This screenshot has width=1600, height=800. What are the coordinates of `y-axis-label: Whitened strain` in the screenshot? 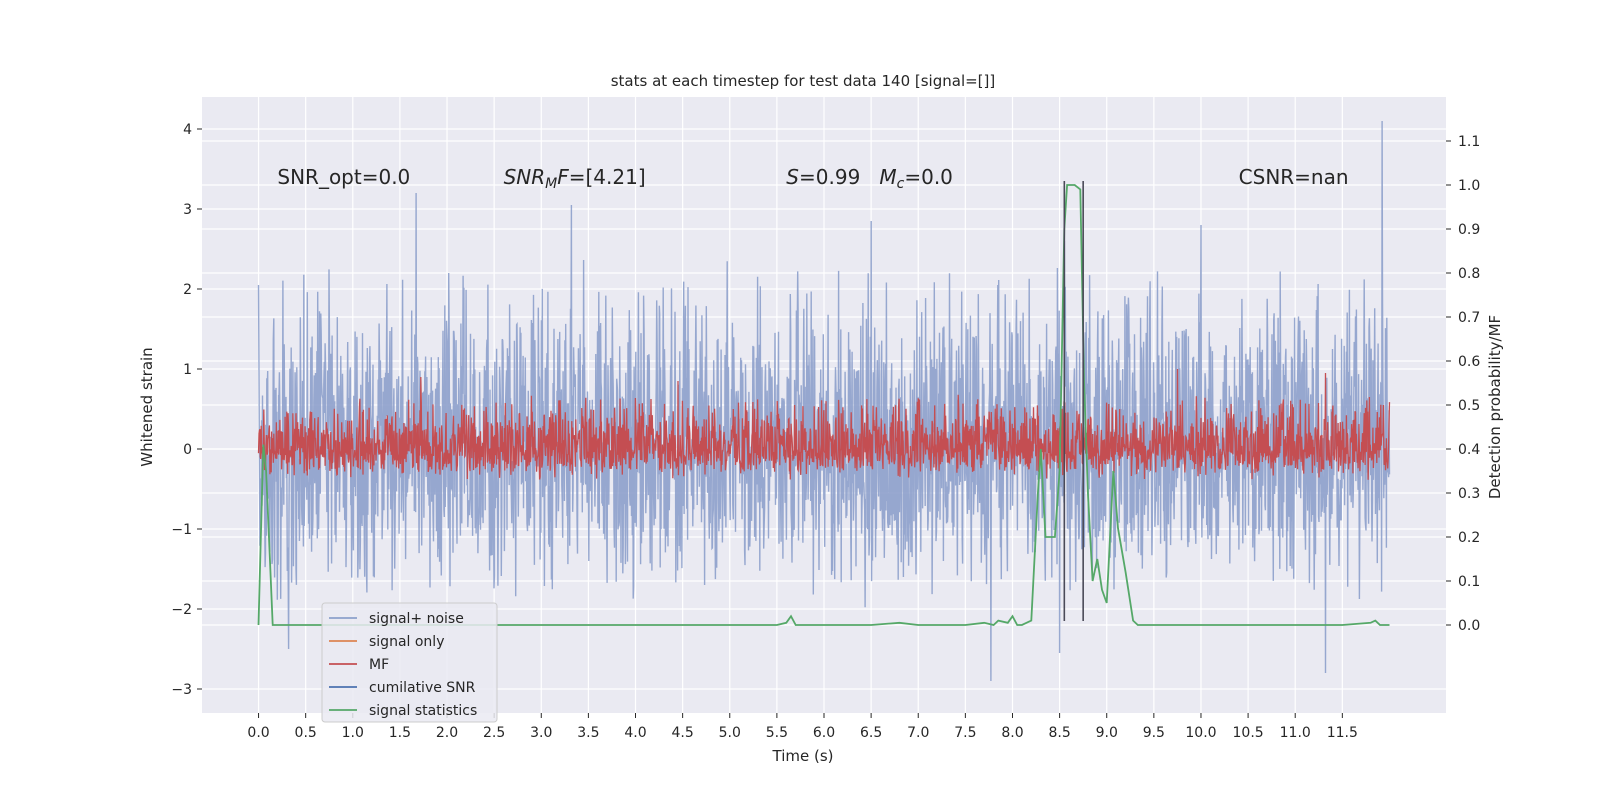 It's located at (147, 406).